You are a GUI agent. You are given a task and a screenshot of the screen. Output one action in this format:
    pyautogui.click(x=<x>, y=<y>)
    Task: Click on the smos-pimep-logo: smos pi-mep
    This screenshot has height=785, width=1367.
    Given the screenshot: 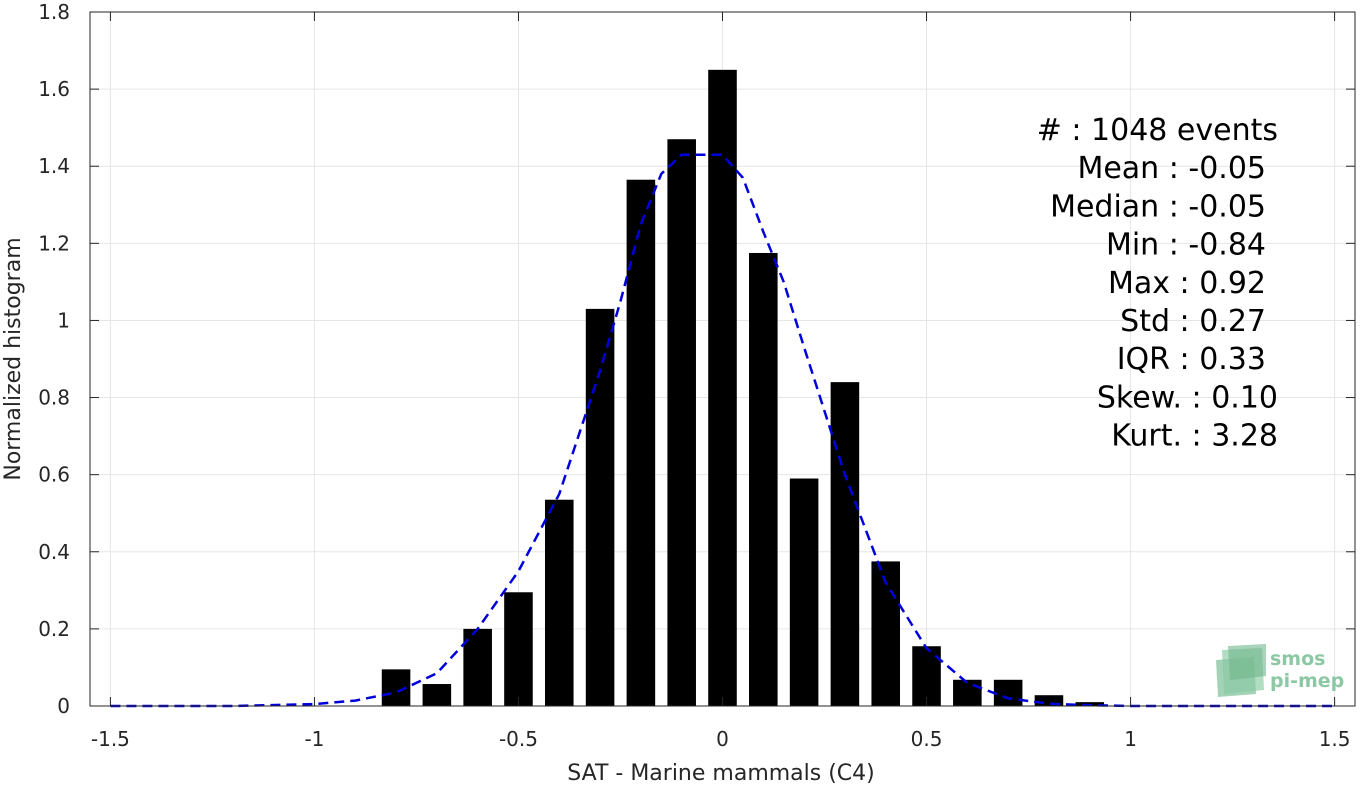 What is the action you would take?
    pyautogui.click(x=1280, y=670)
    